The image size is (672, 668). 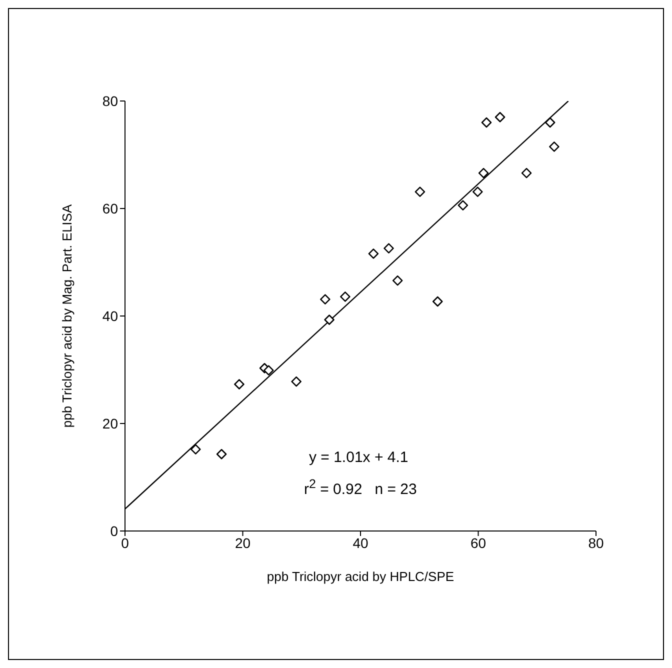 What do you see at coordinates (110, 208) in the screenshot?
I see `y-tick-label: 60` at bounding box center [110, 208].